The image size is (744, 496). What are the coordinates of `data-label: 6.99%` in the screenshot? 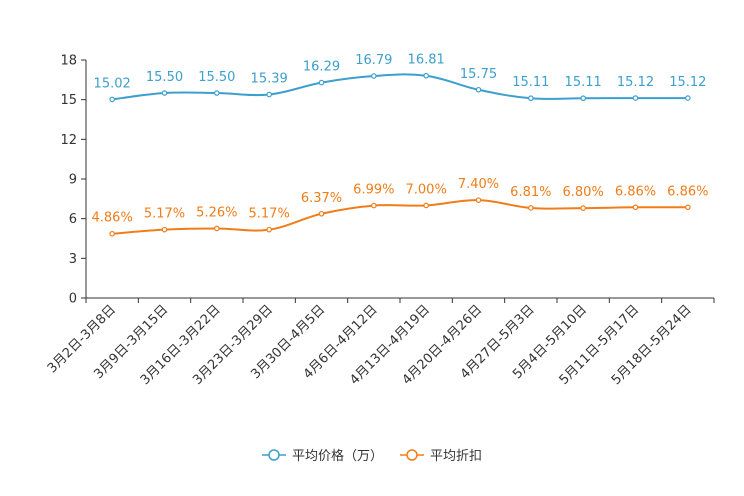 It's located at (373, 190).